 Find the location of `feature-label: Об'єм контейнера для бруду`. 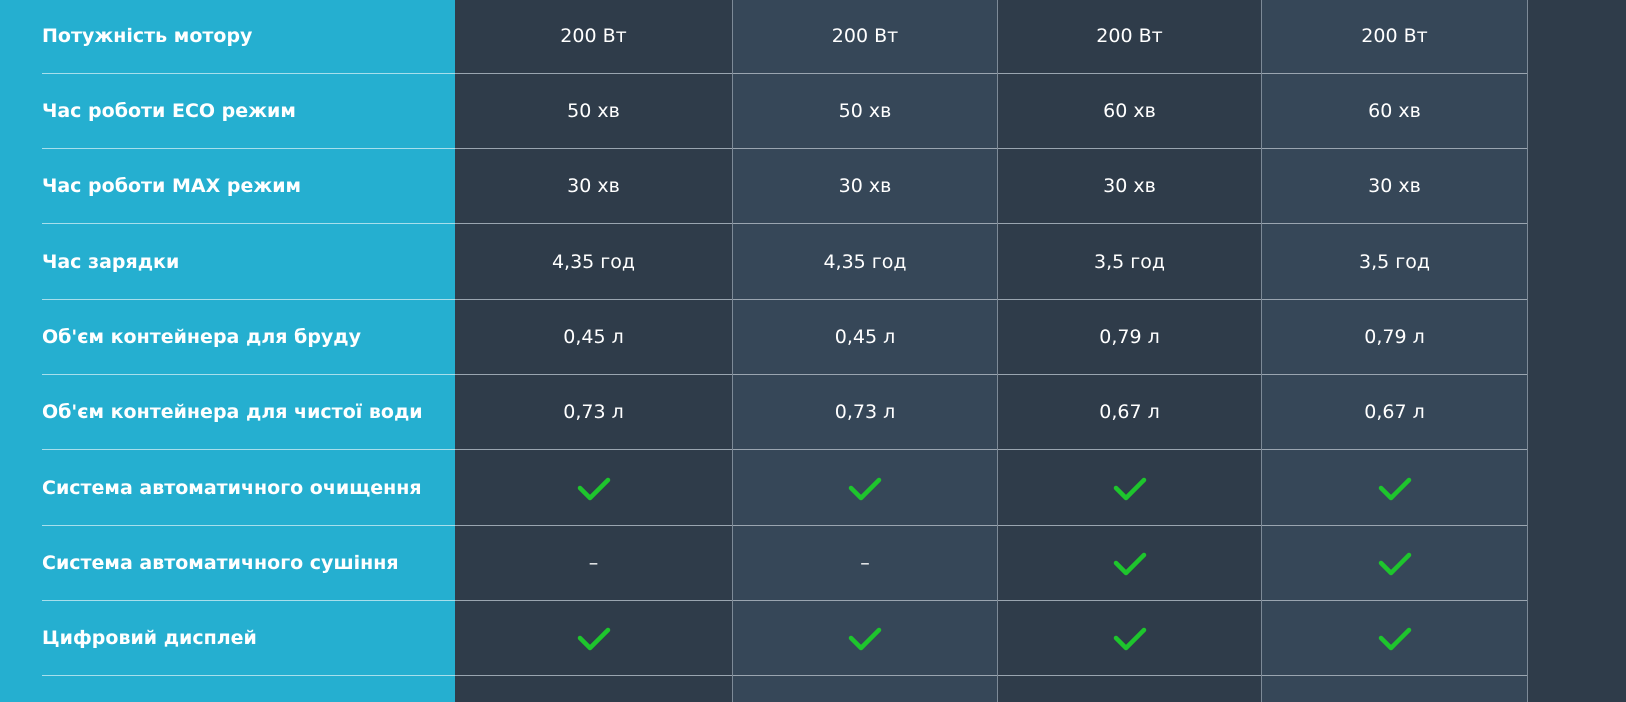

feature-label: Об'єм контейнера для бруду is located at coordinates (248, 337).